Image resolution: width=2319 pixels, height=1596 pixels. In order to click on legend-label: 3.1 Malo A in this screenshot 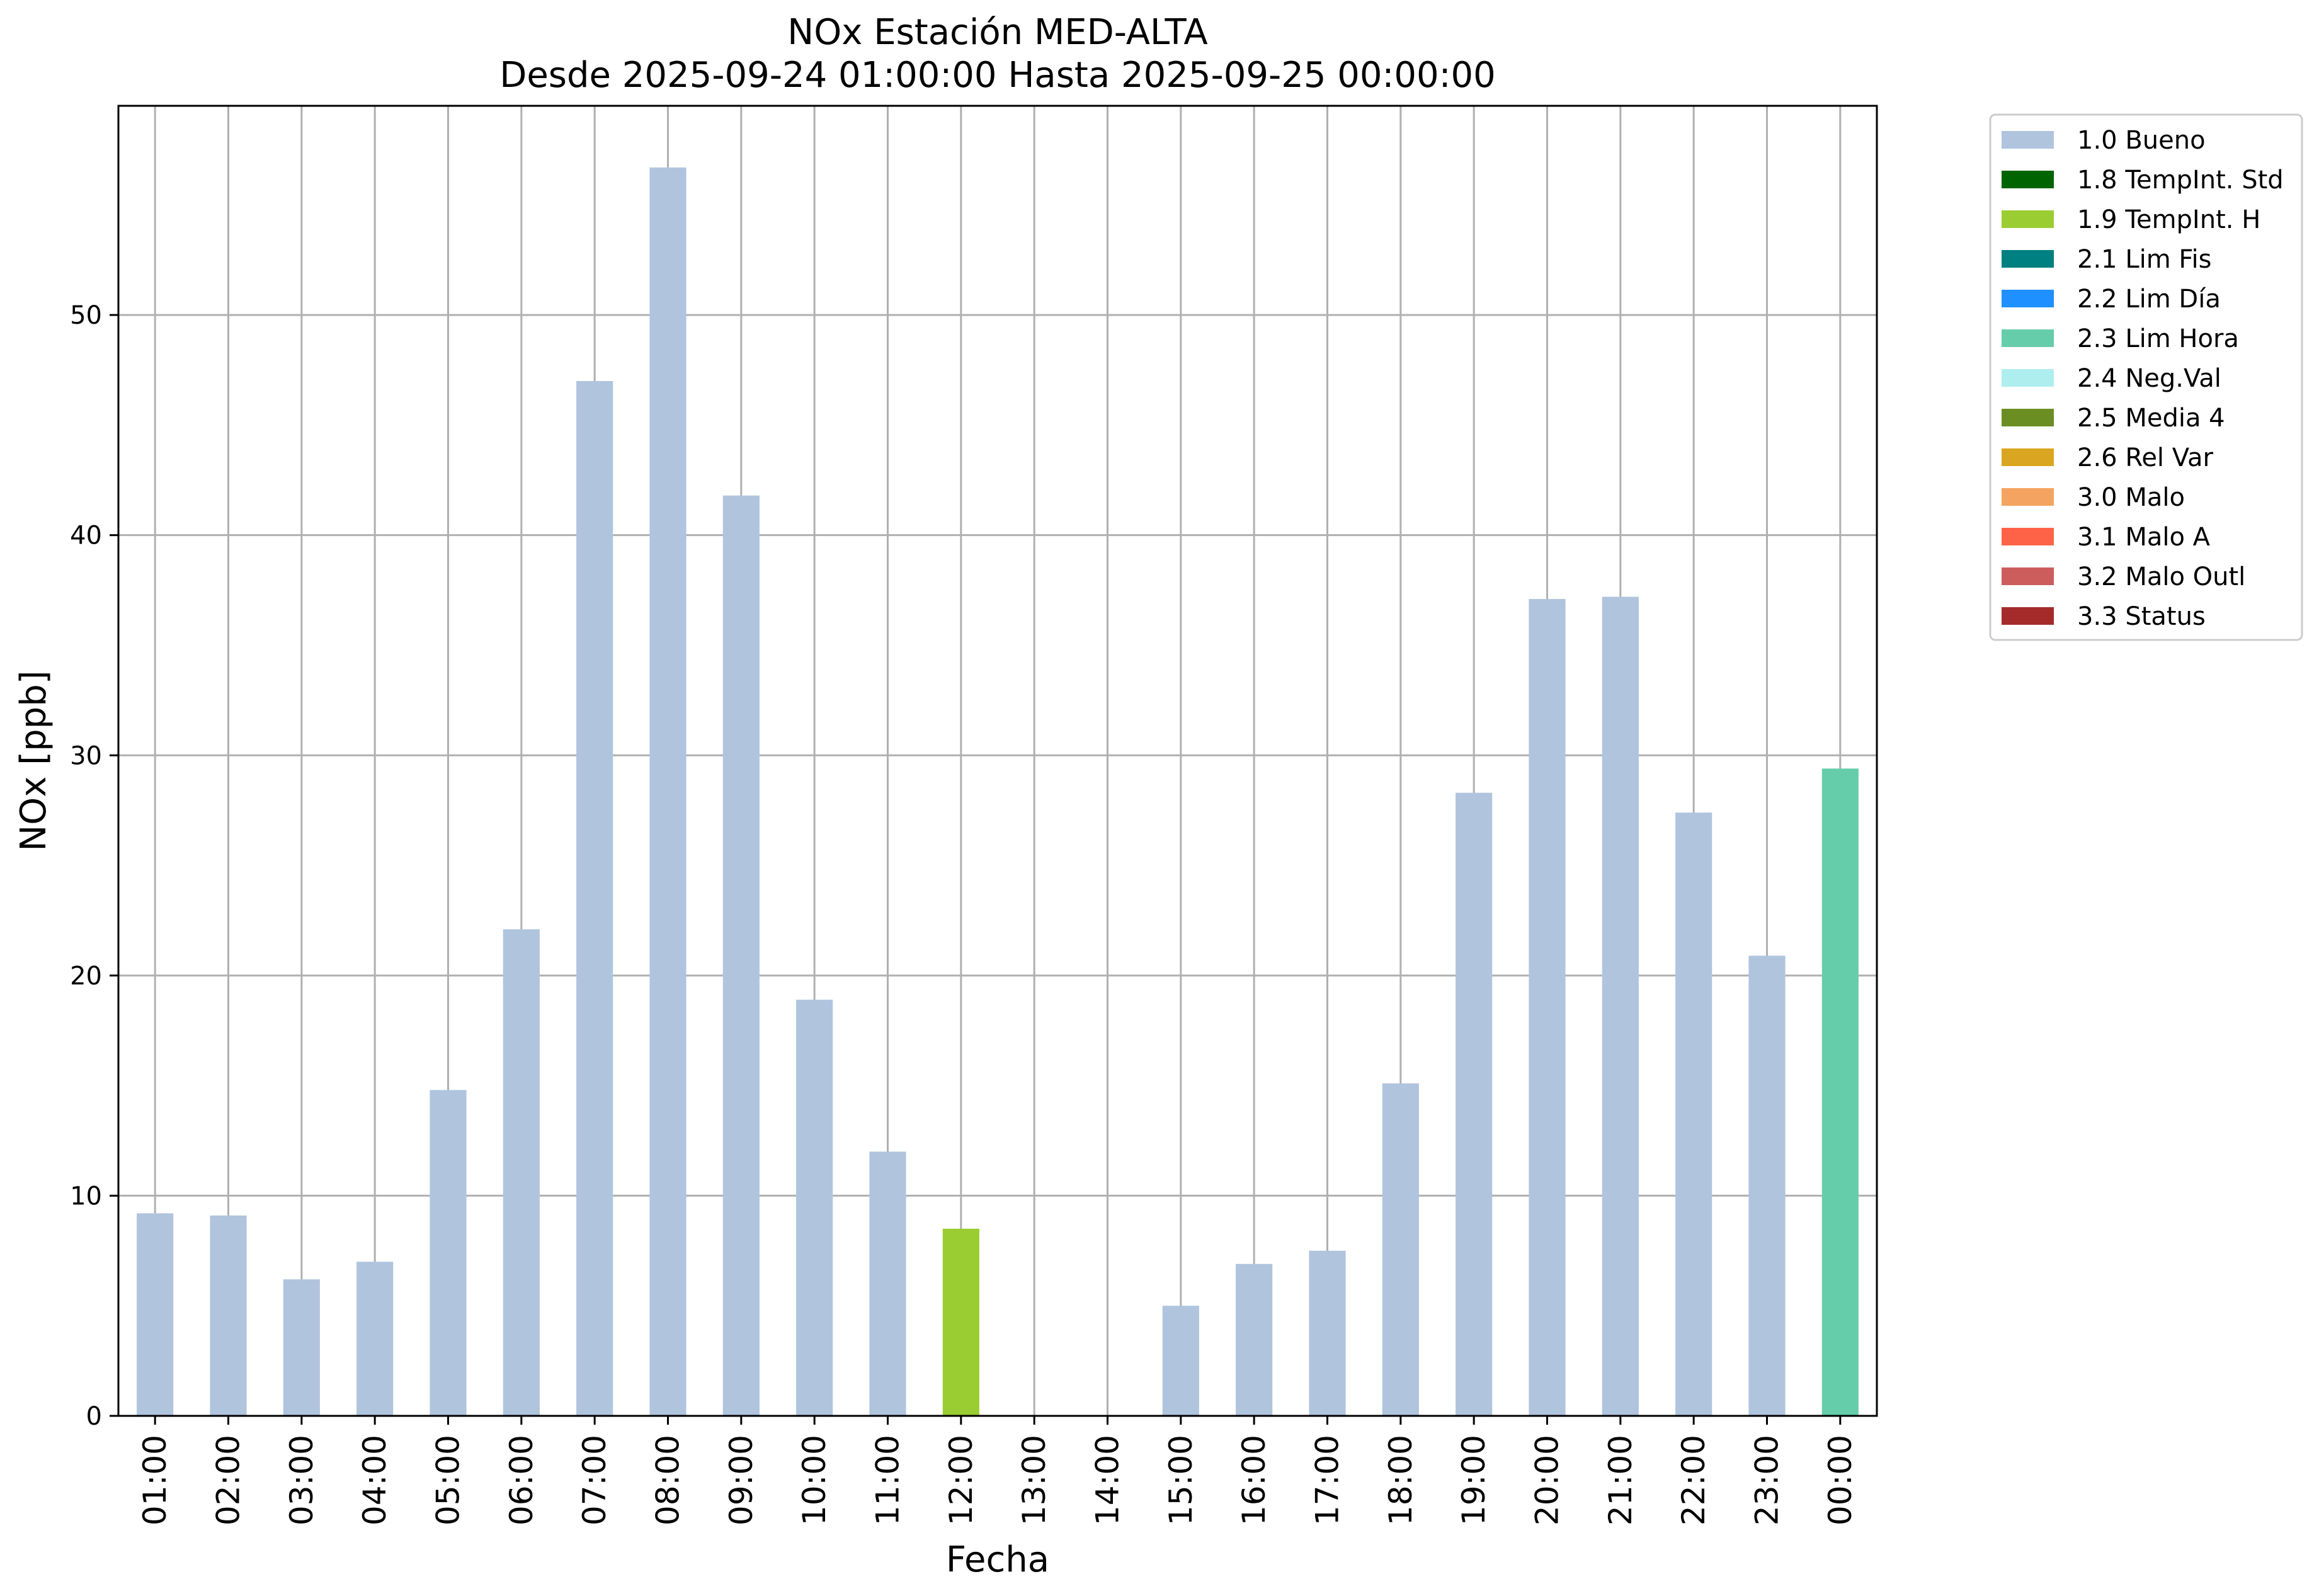, I will do `click(2144, 537)`.